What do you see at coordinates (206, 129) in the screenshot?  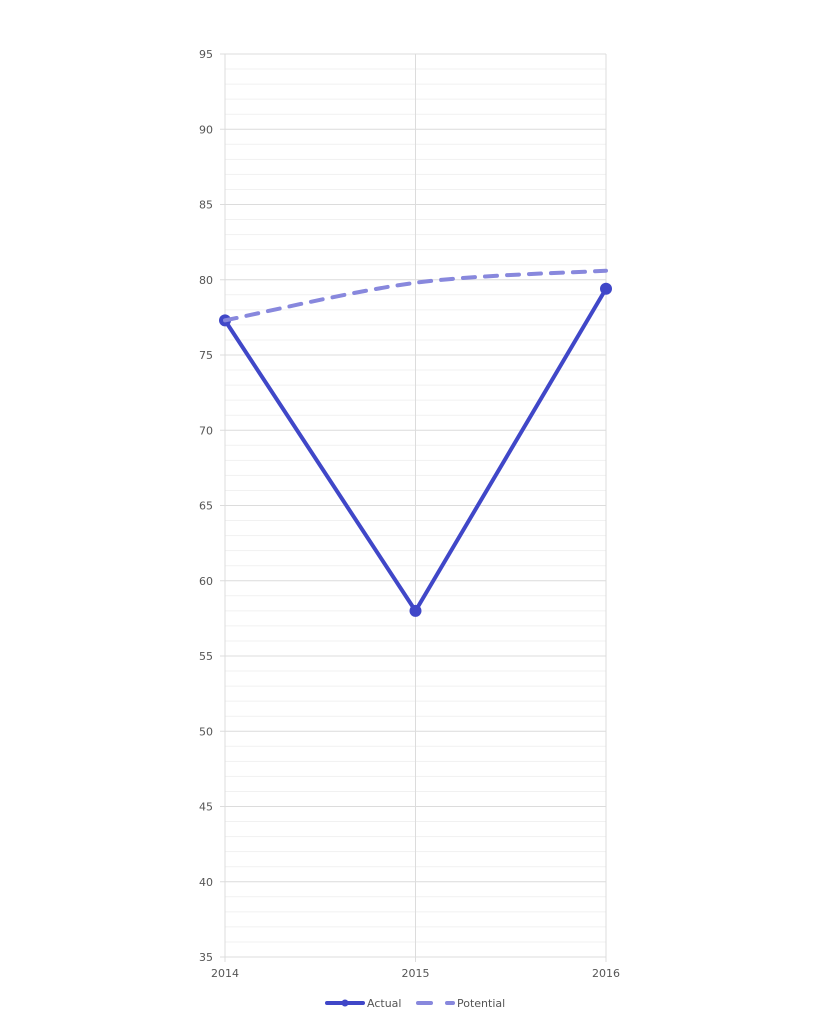 I see `y-tick-label: 90` at bounding box center [206, 129].